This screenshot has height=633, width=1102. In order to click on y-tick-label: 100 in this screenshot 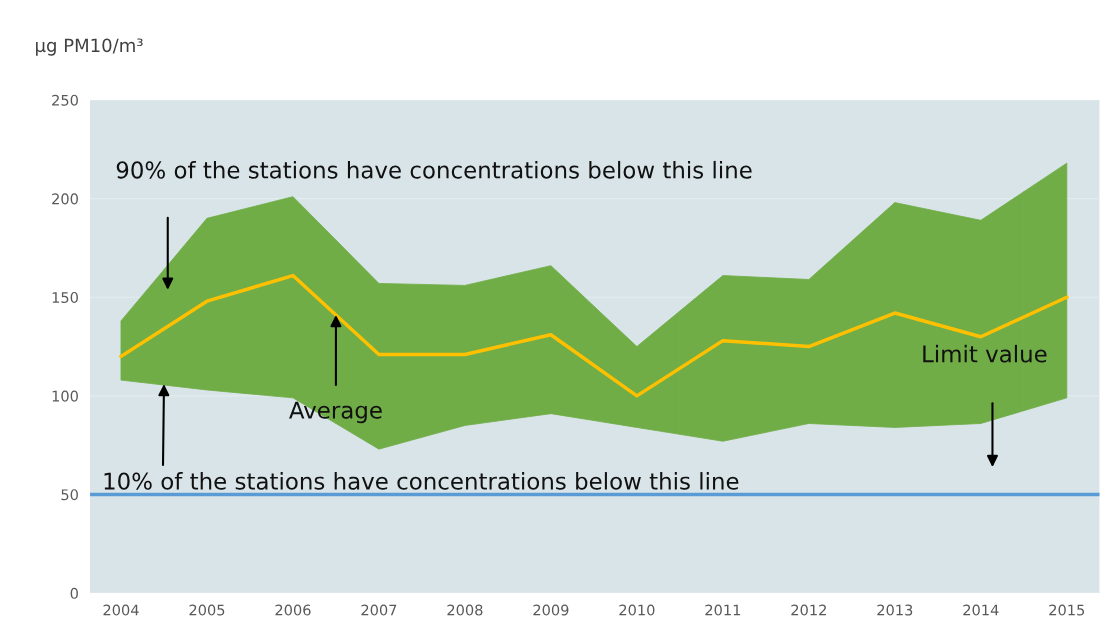, I will do `click(65, 396)`.